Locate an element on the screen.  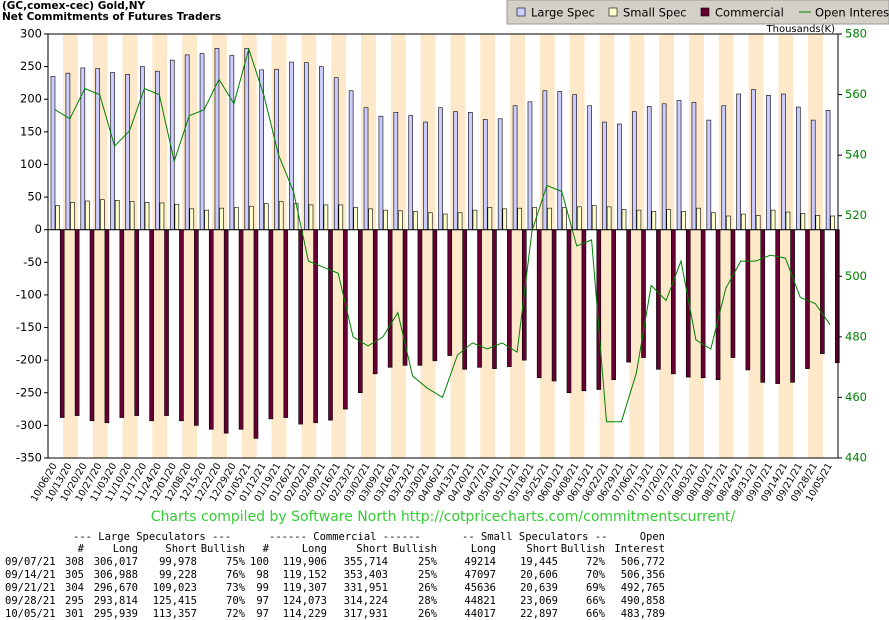
table-cell: 304 is located at coordinates (74, 588).